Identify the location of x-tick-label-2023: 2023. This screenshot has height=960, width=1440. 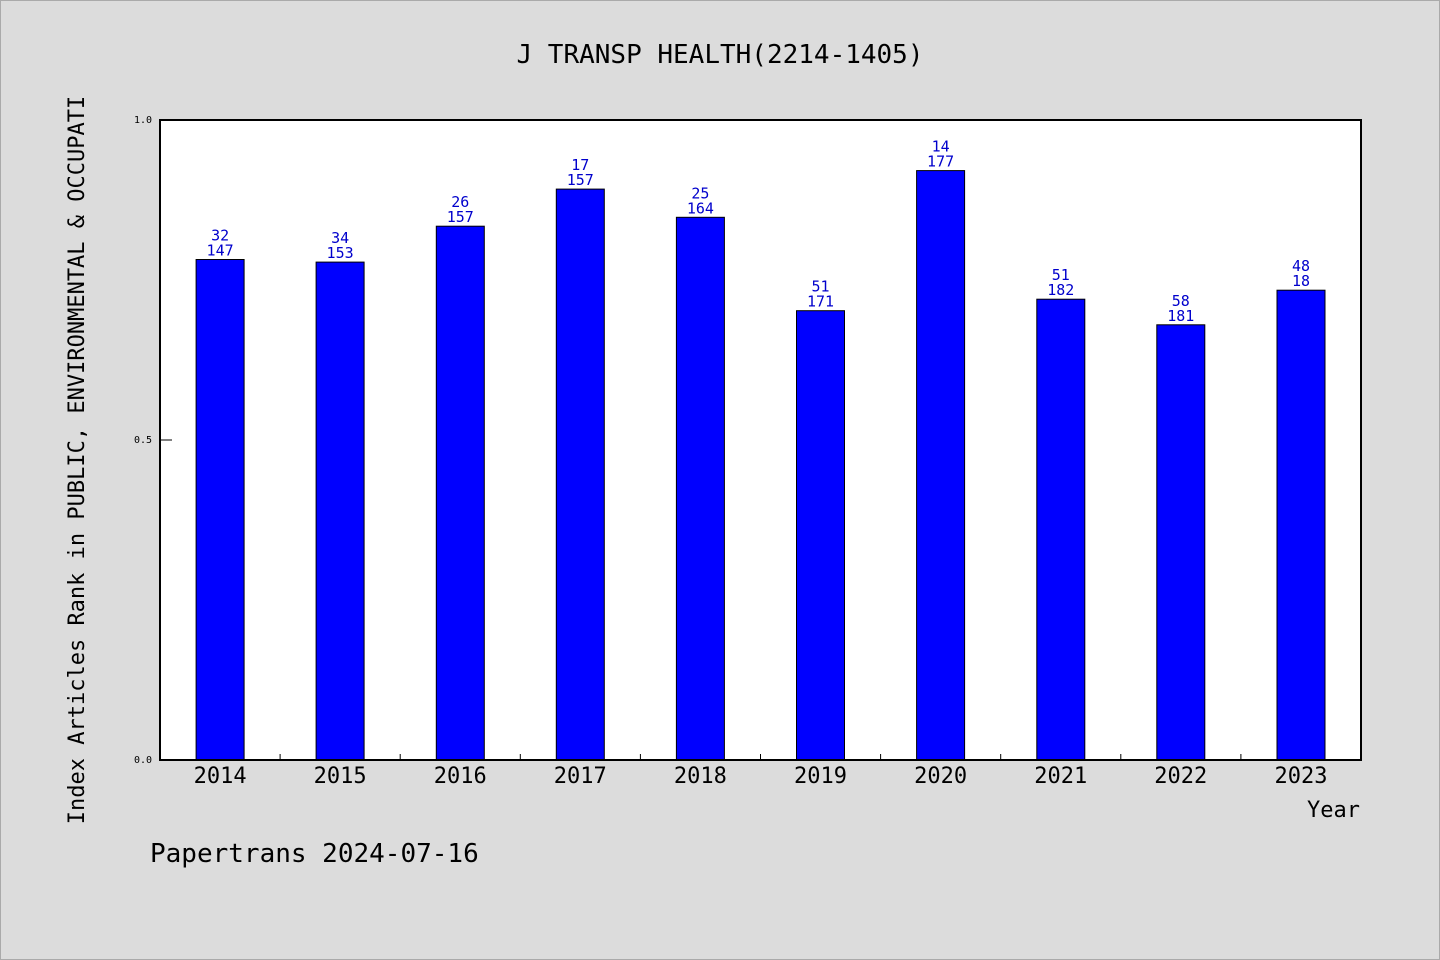
(1301, 776).